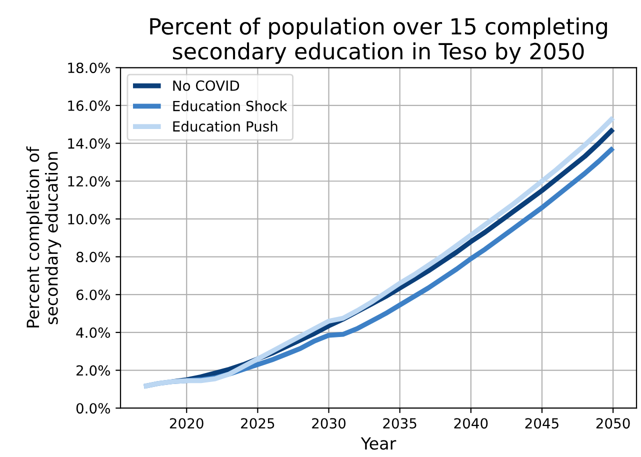  Describe the element at coordinates (187, 423) in the screenshot. I see `x-tick-label: 2020` at that location.